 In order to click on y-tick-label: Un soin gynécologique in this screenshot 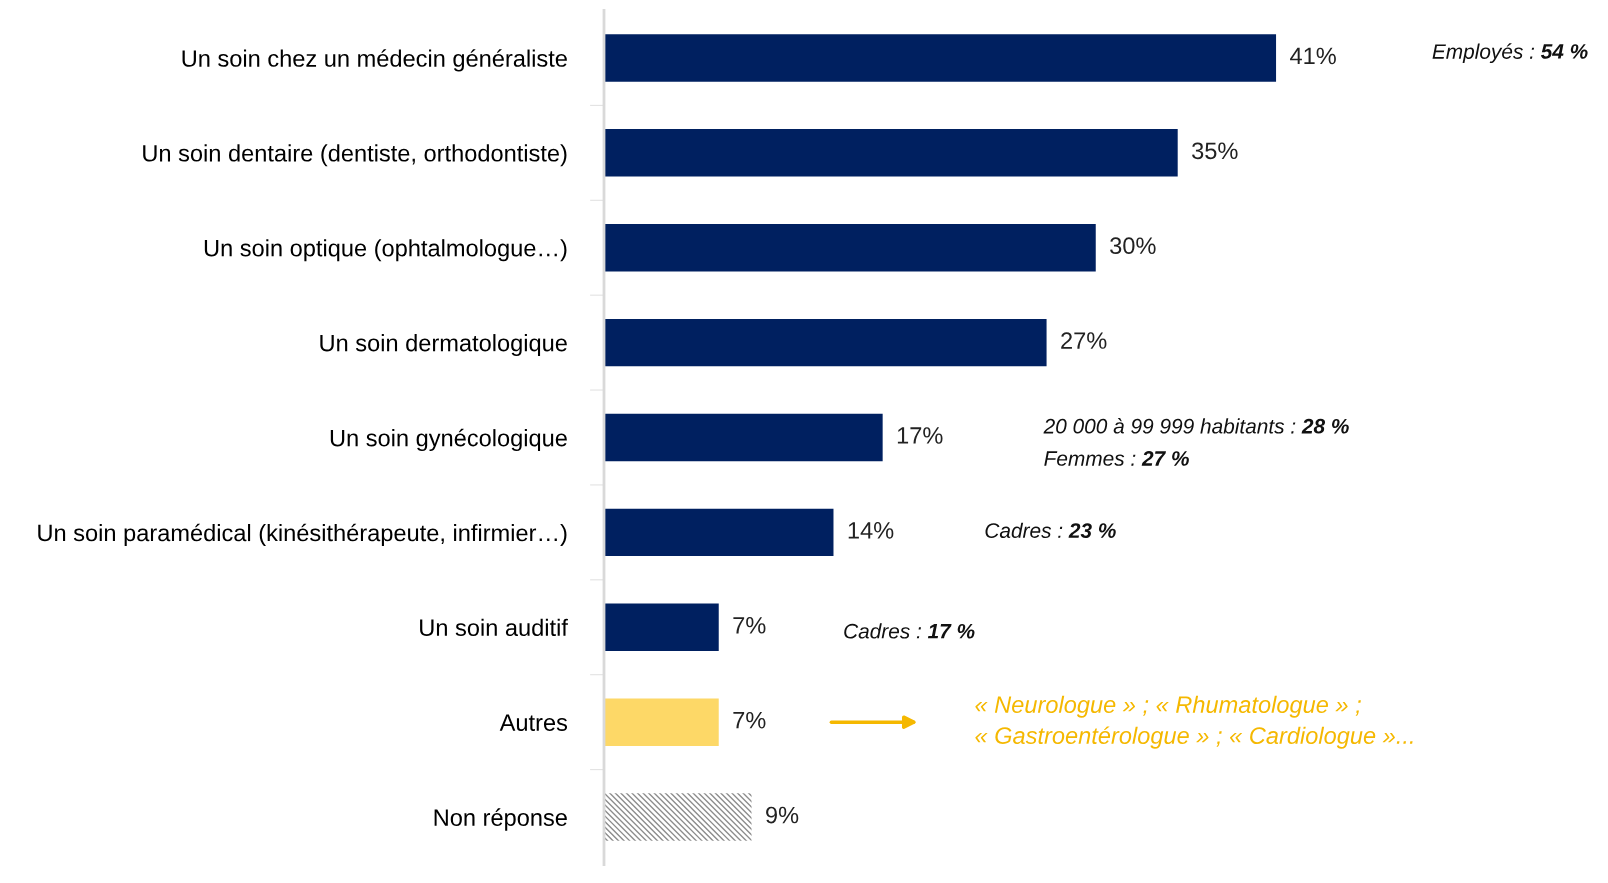, I will do `click(448, 440)`.